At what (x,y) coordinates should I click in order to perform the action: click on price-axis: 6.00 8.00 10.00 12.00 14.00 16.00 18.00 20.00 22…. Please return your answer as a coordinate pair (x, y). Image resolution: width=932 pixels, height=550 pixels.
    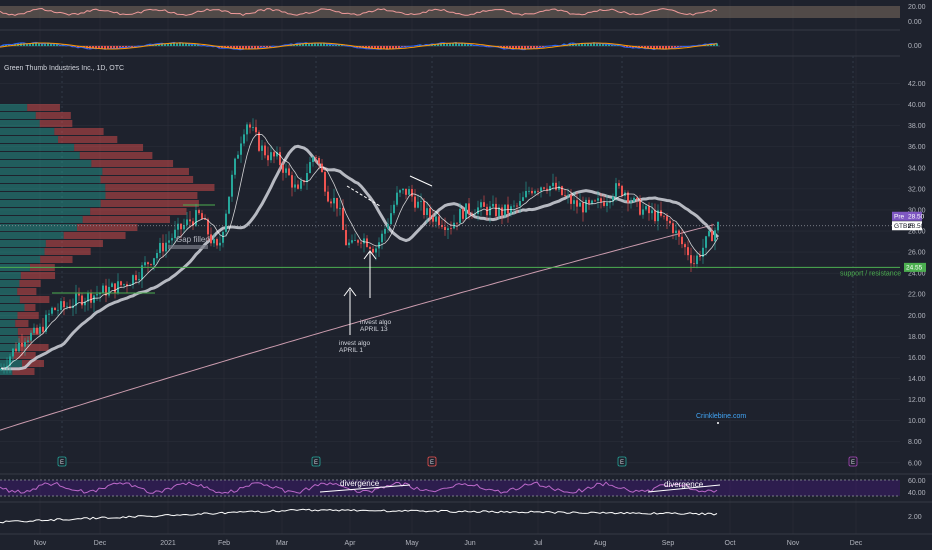
    Looking at the image, I should click on (917, 274).